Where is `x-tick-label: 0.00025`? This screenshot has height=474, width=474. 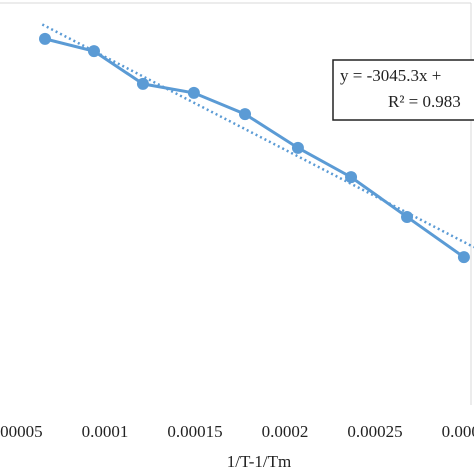
x-tick-label: 0.00025 is located at coordinates (374, 431).